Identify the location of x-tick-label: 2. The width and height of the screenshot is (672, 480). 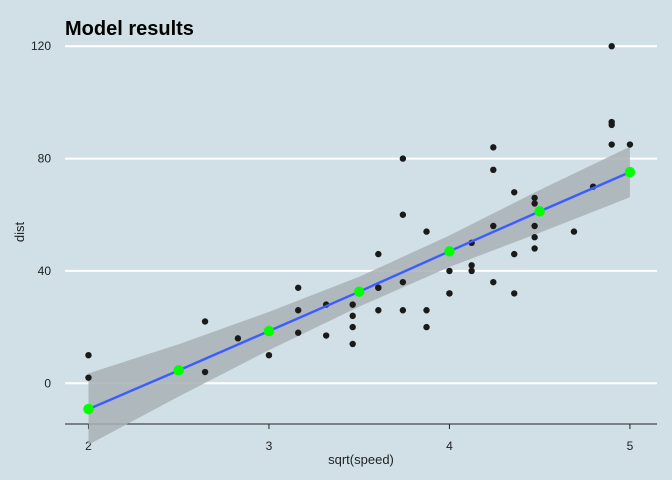
(88, 446).